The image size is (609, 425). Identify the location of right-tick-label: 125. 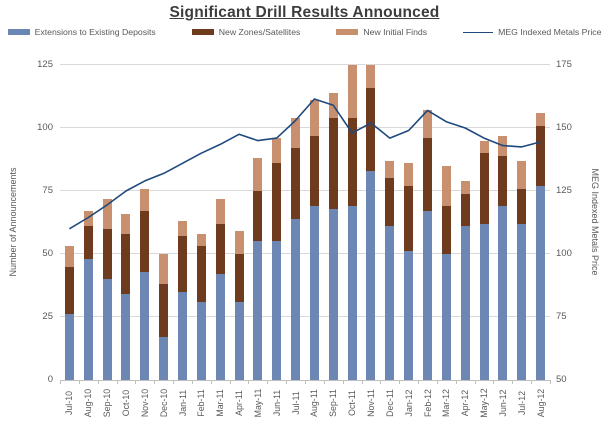
(564, 190).